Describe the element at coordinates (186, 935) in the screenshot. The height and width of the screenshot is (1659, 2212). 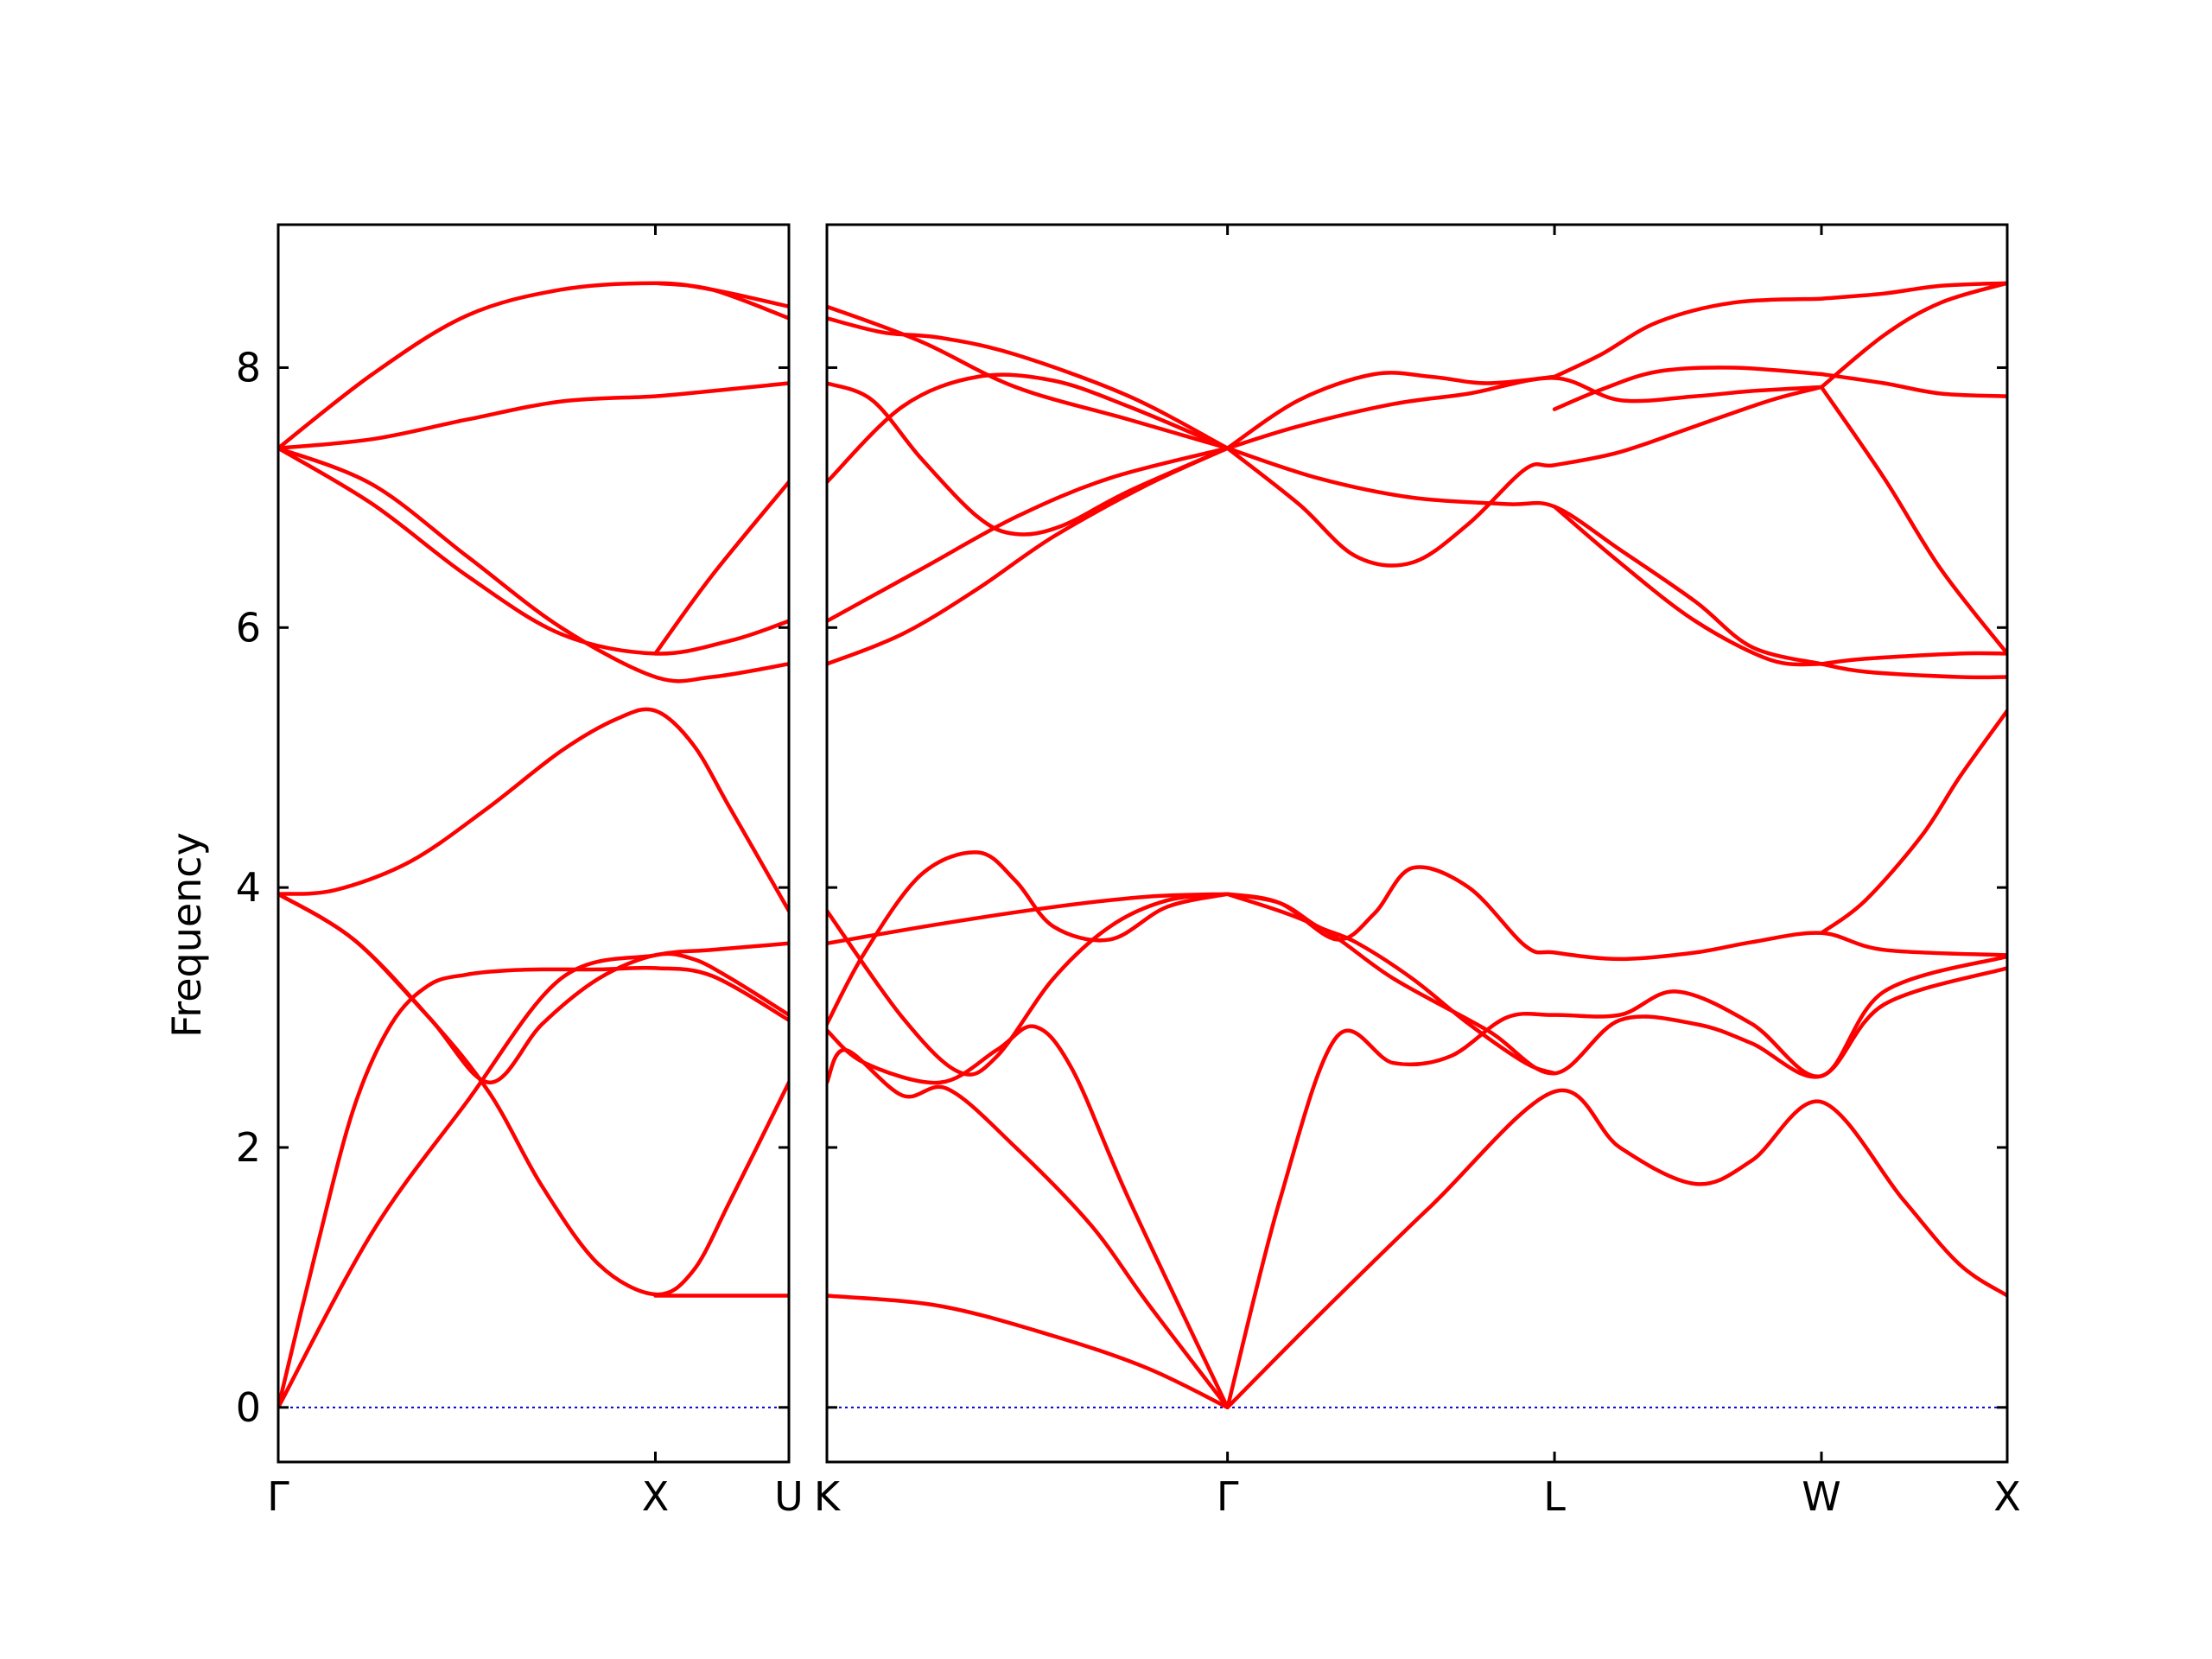
I see `y-axis-title: Frequency` at that location.